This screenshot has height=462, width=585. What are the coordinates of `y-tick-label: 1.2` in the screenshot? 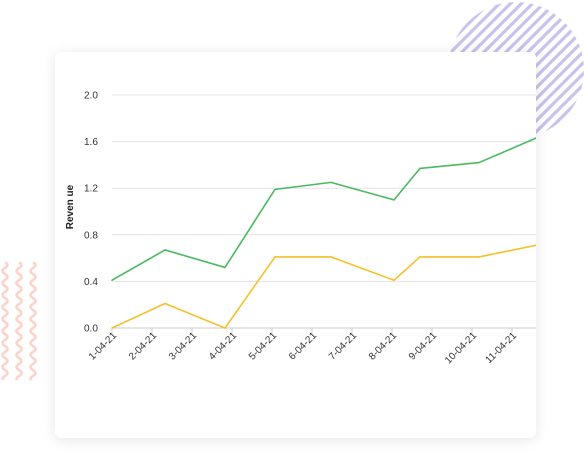 It's located at (91, 189).